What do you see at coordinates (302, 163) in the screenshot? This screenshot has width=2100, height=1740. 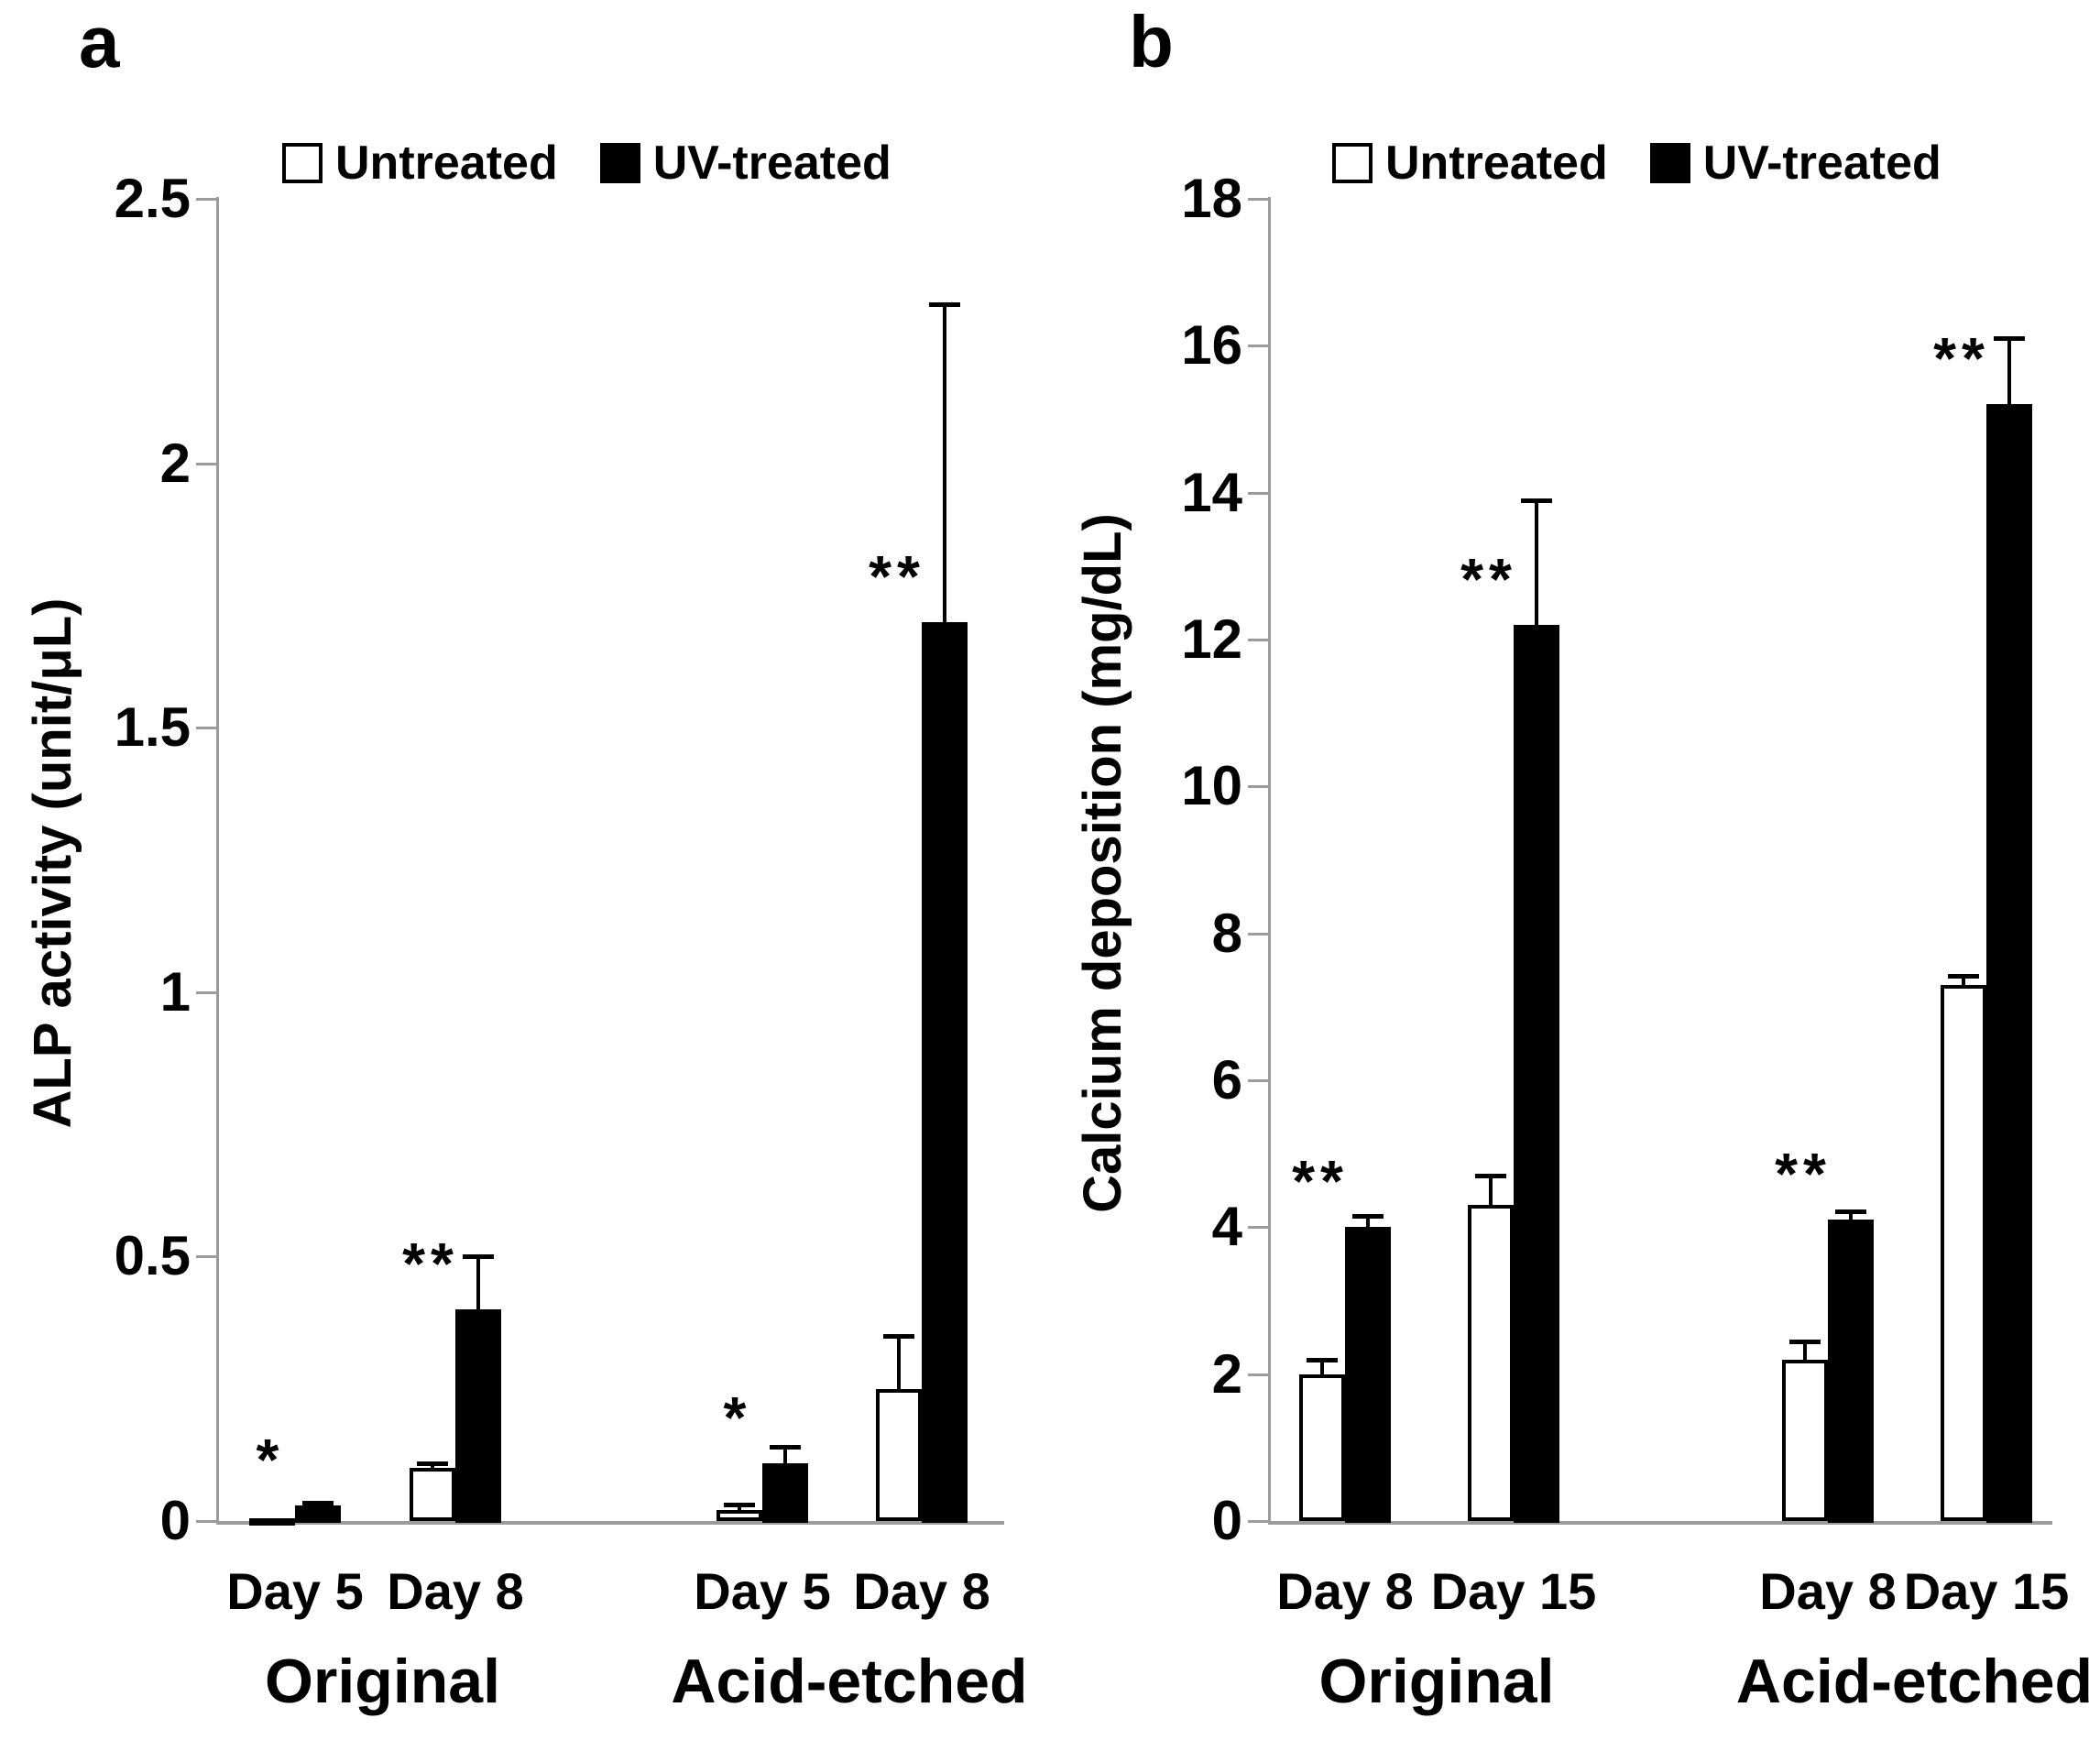 I see `legend-swatch-untreated-icon` at bounding box center [302, 163].